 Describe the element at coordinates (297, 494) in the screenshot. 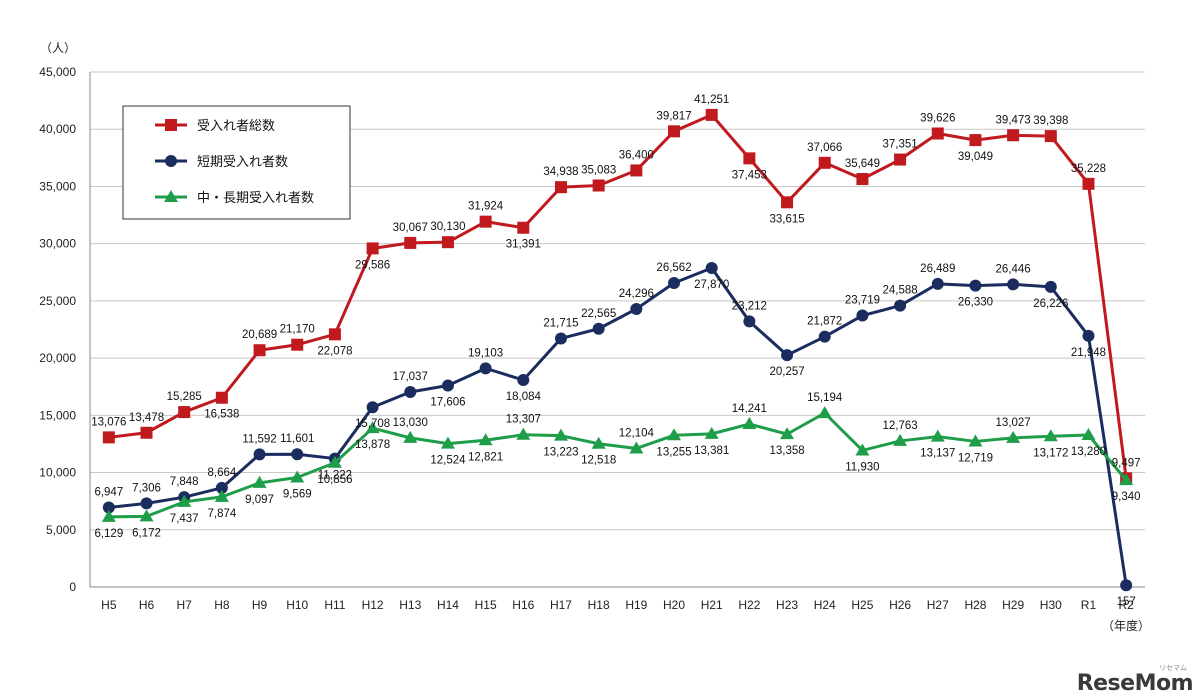

I see `data-label: 9,569` at that location.